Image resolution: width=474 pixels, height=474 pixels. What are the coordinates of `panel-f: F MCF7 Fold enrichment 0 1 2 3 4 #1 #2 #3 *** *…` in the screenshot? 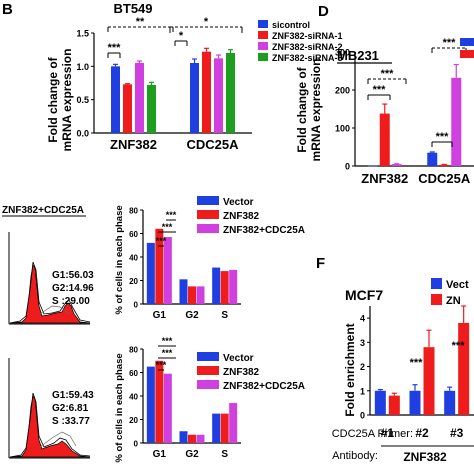 It's located at (395, 359).